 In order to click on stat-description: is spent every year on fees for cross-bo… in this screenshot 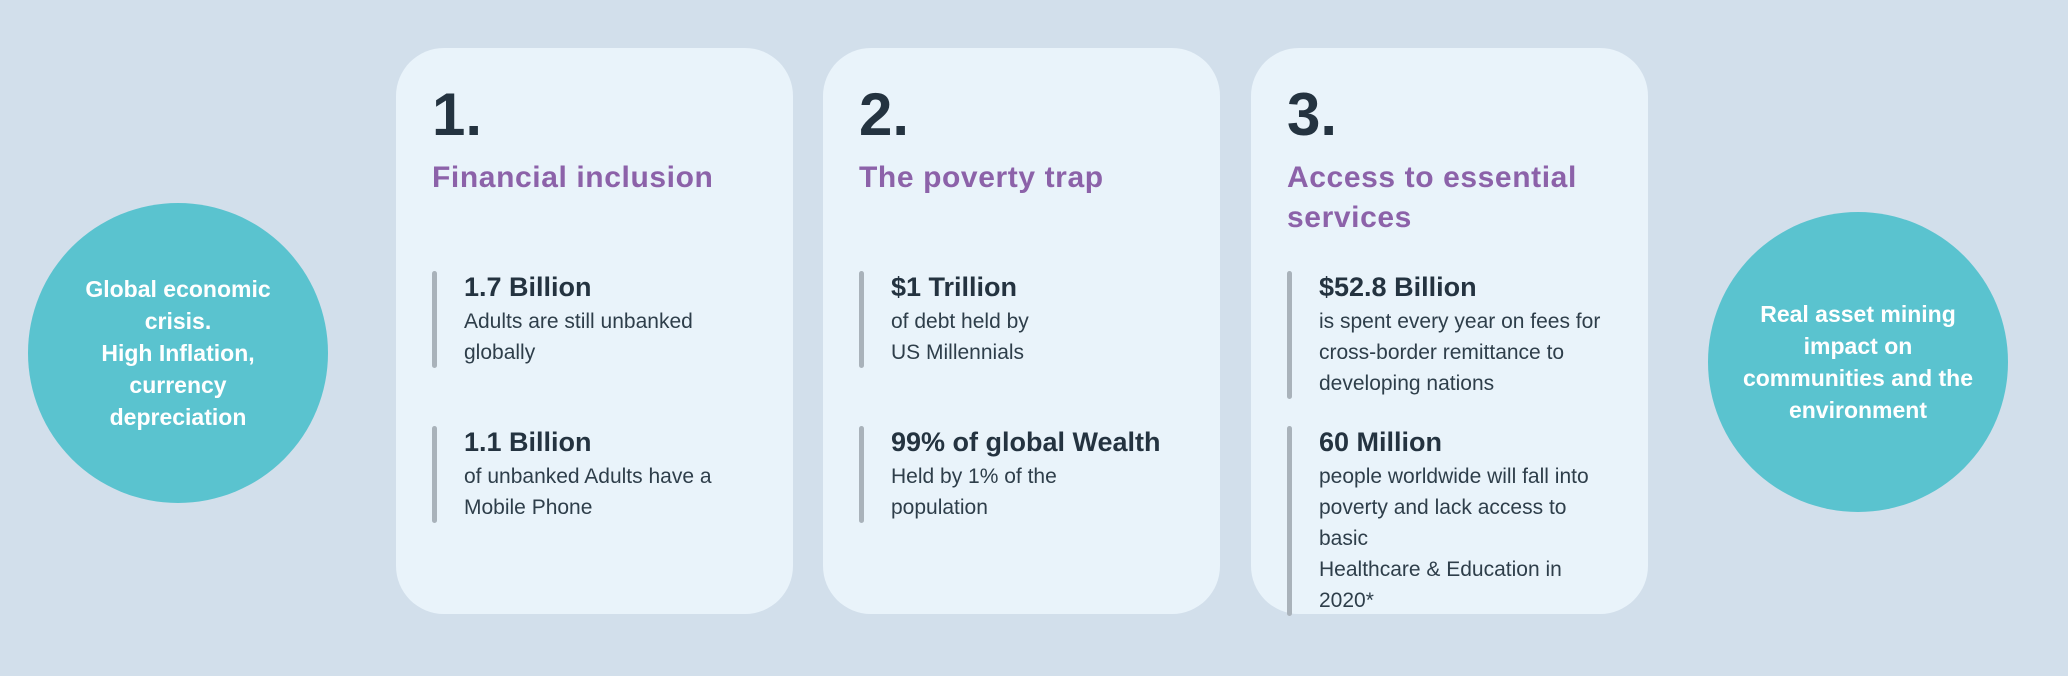, I will do `click(1460, 352)`.